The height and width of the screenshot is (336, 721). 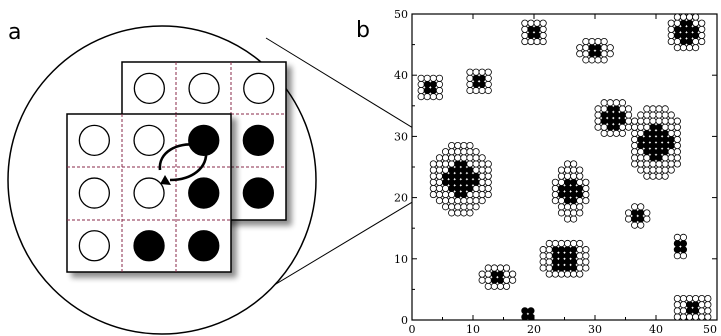 I want to click on y-tick-label: 20, so click(x=401, y=198).